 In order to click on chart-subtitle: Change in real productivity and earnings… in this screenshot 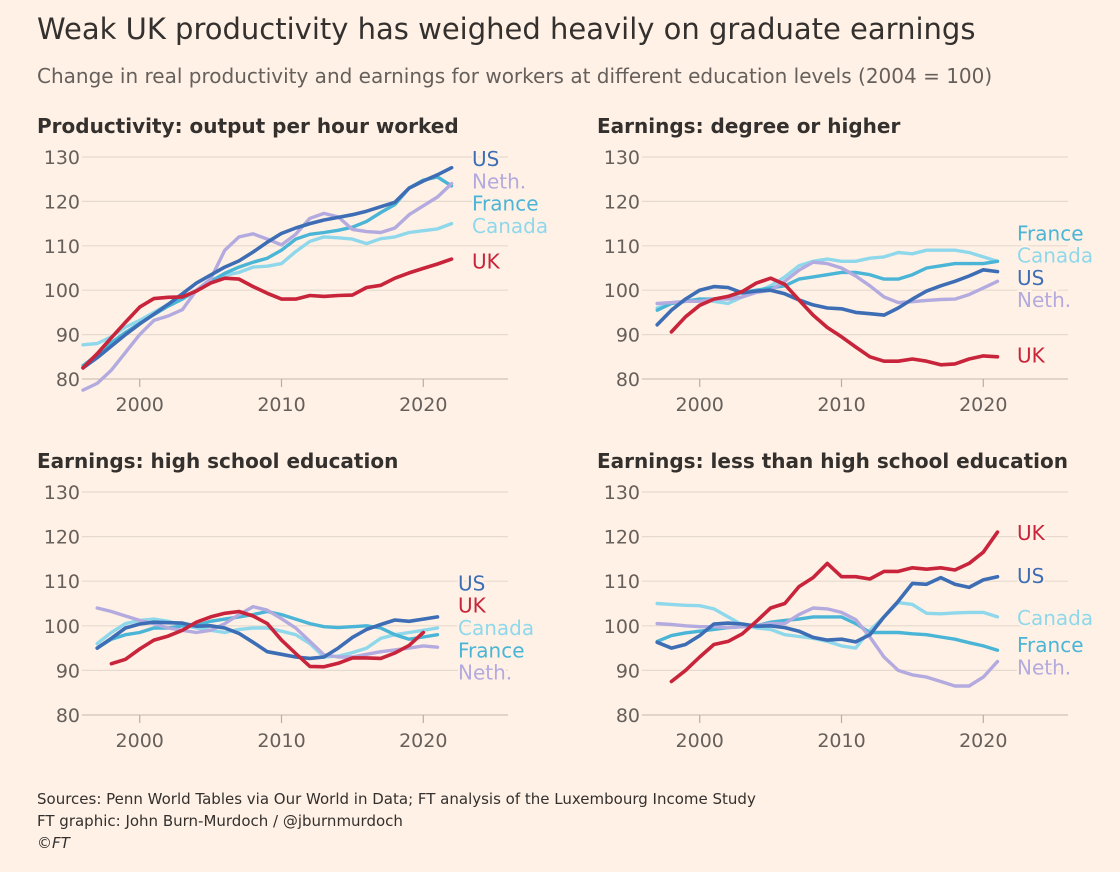, I will do `click(515, 76)`.